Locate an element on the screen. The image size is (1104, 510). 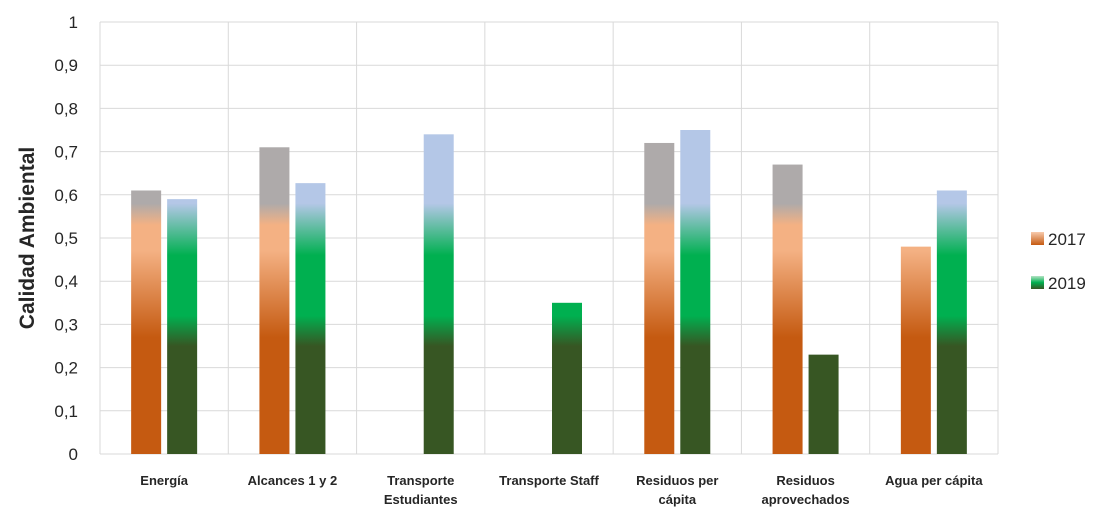
y-tick-label: 1 is located at coordinates (73, 22).